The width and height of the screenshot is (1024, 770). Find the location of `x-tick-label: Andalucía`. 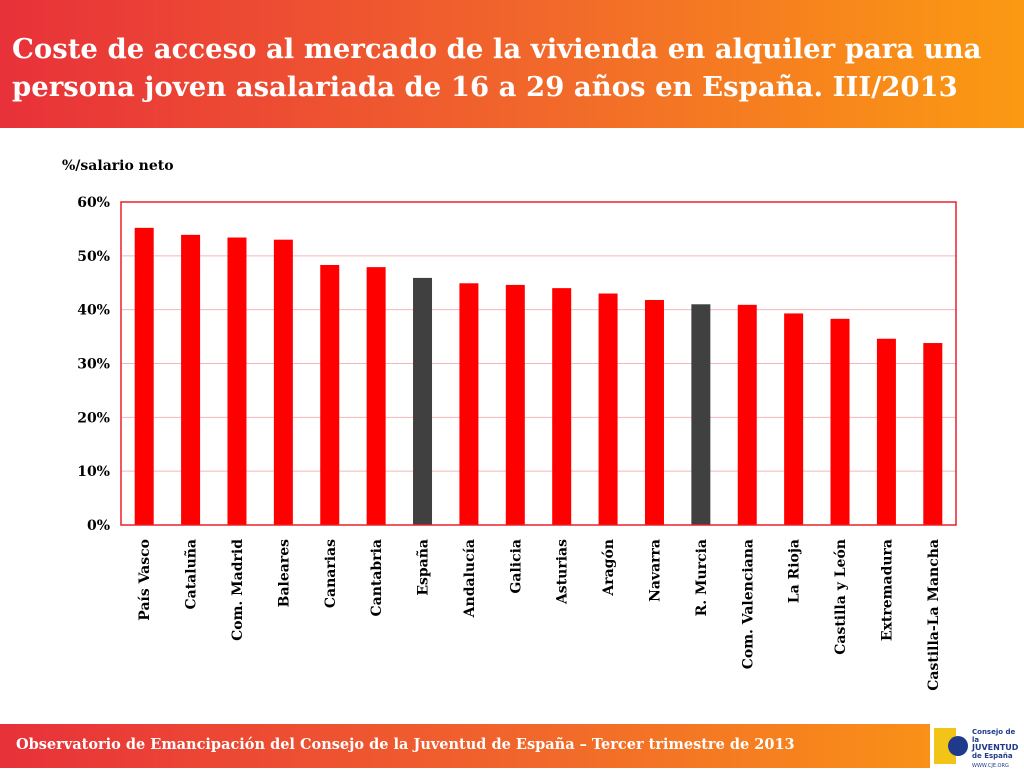

x-tick-label: Andalucía is located at coordinates (470, 578).